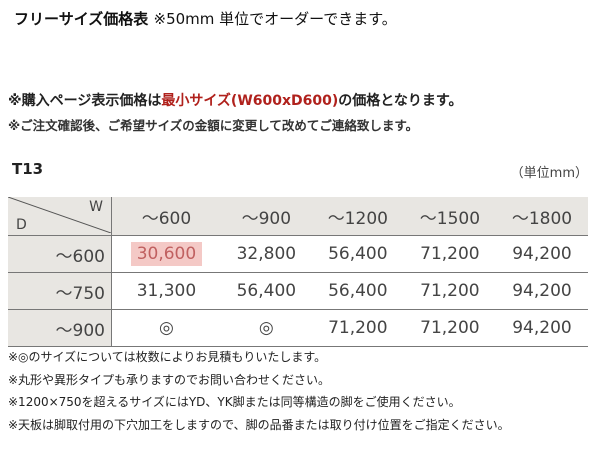  I want to click on note-item: ※◎のサイズについては枚数によりお見積もりいたします。, so click(167, 357).